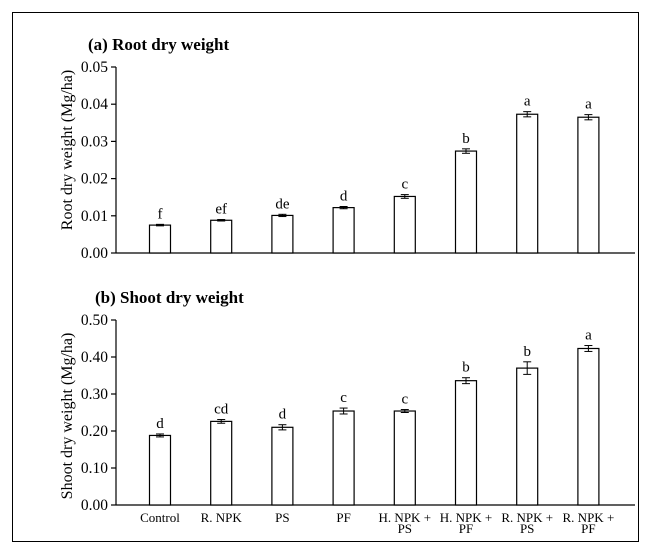 Image resolution: width=651 pixels, height=550 pixels. I want to click on y-tick-label: 0.50, so click(94, 320).